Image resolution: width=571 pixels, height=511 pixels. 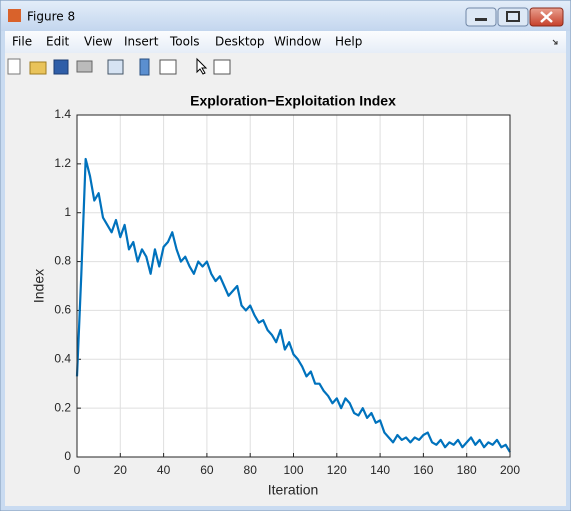 What do you see at coordinates (61, 67) in the screenshot?
I see `save-icon` at bounding box center [61, 67].